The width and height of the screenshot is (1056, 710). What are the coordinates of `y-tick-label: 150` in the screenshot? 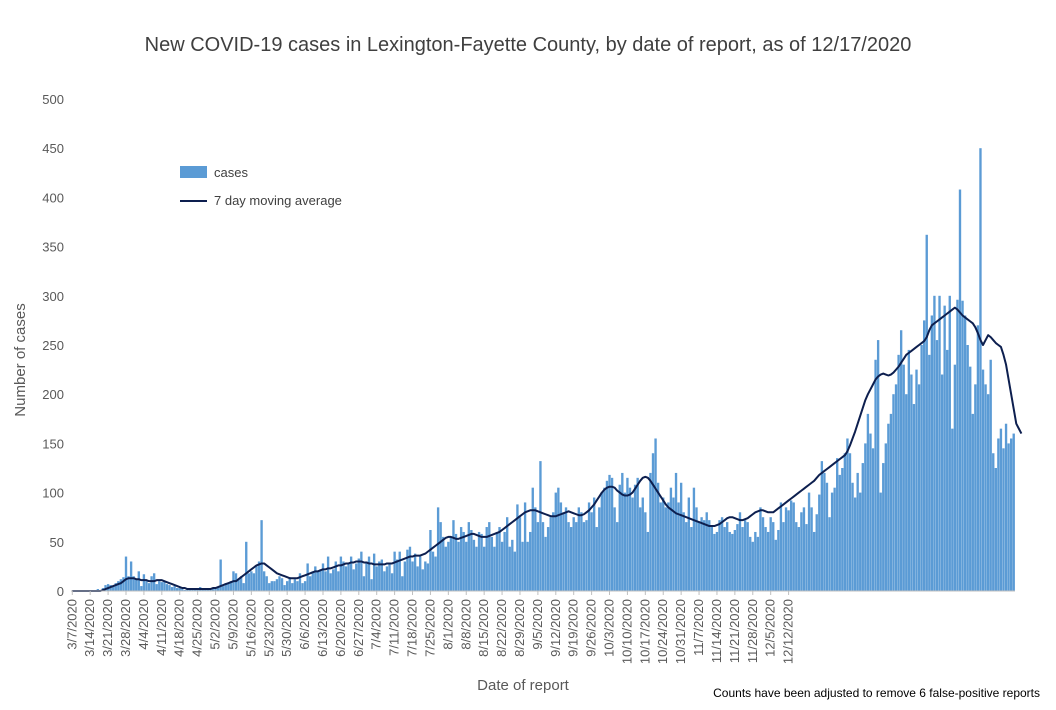 It's located at (53, 443).